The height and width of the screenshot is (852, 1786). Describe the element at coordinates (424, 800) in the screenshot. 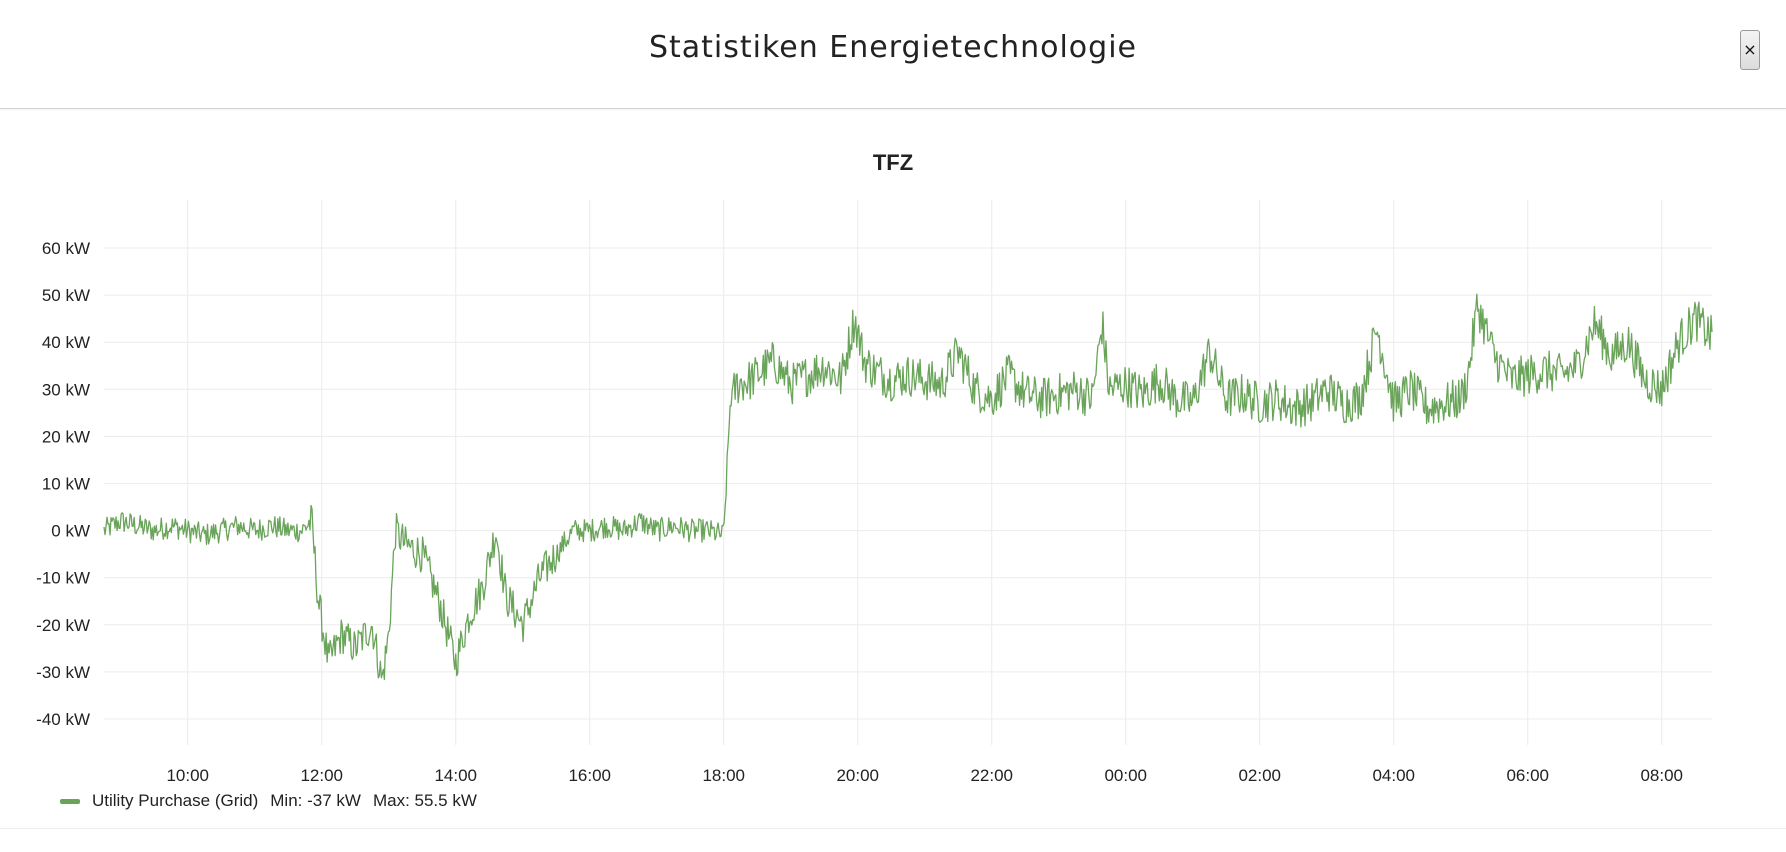

I see `legend-max: Max: 55.5 kW` at that location.